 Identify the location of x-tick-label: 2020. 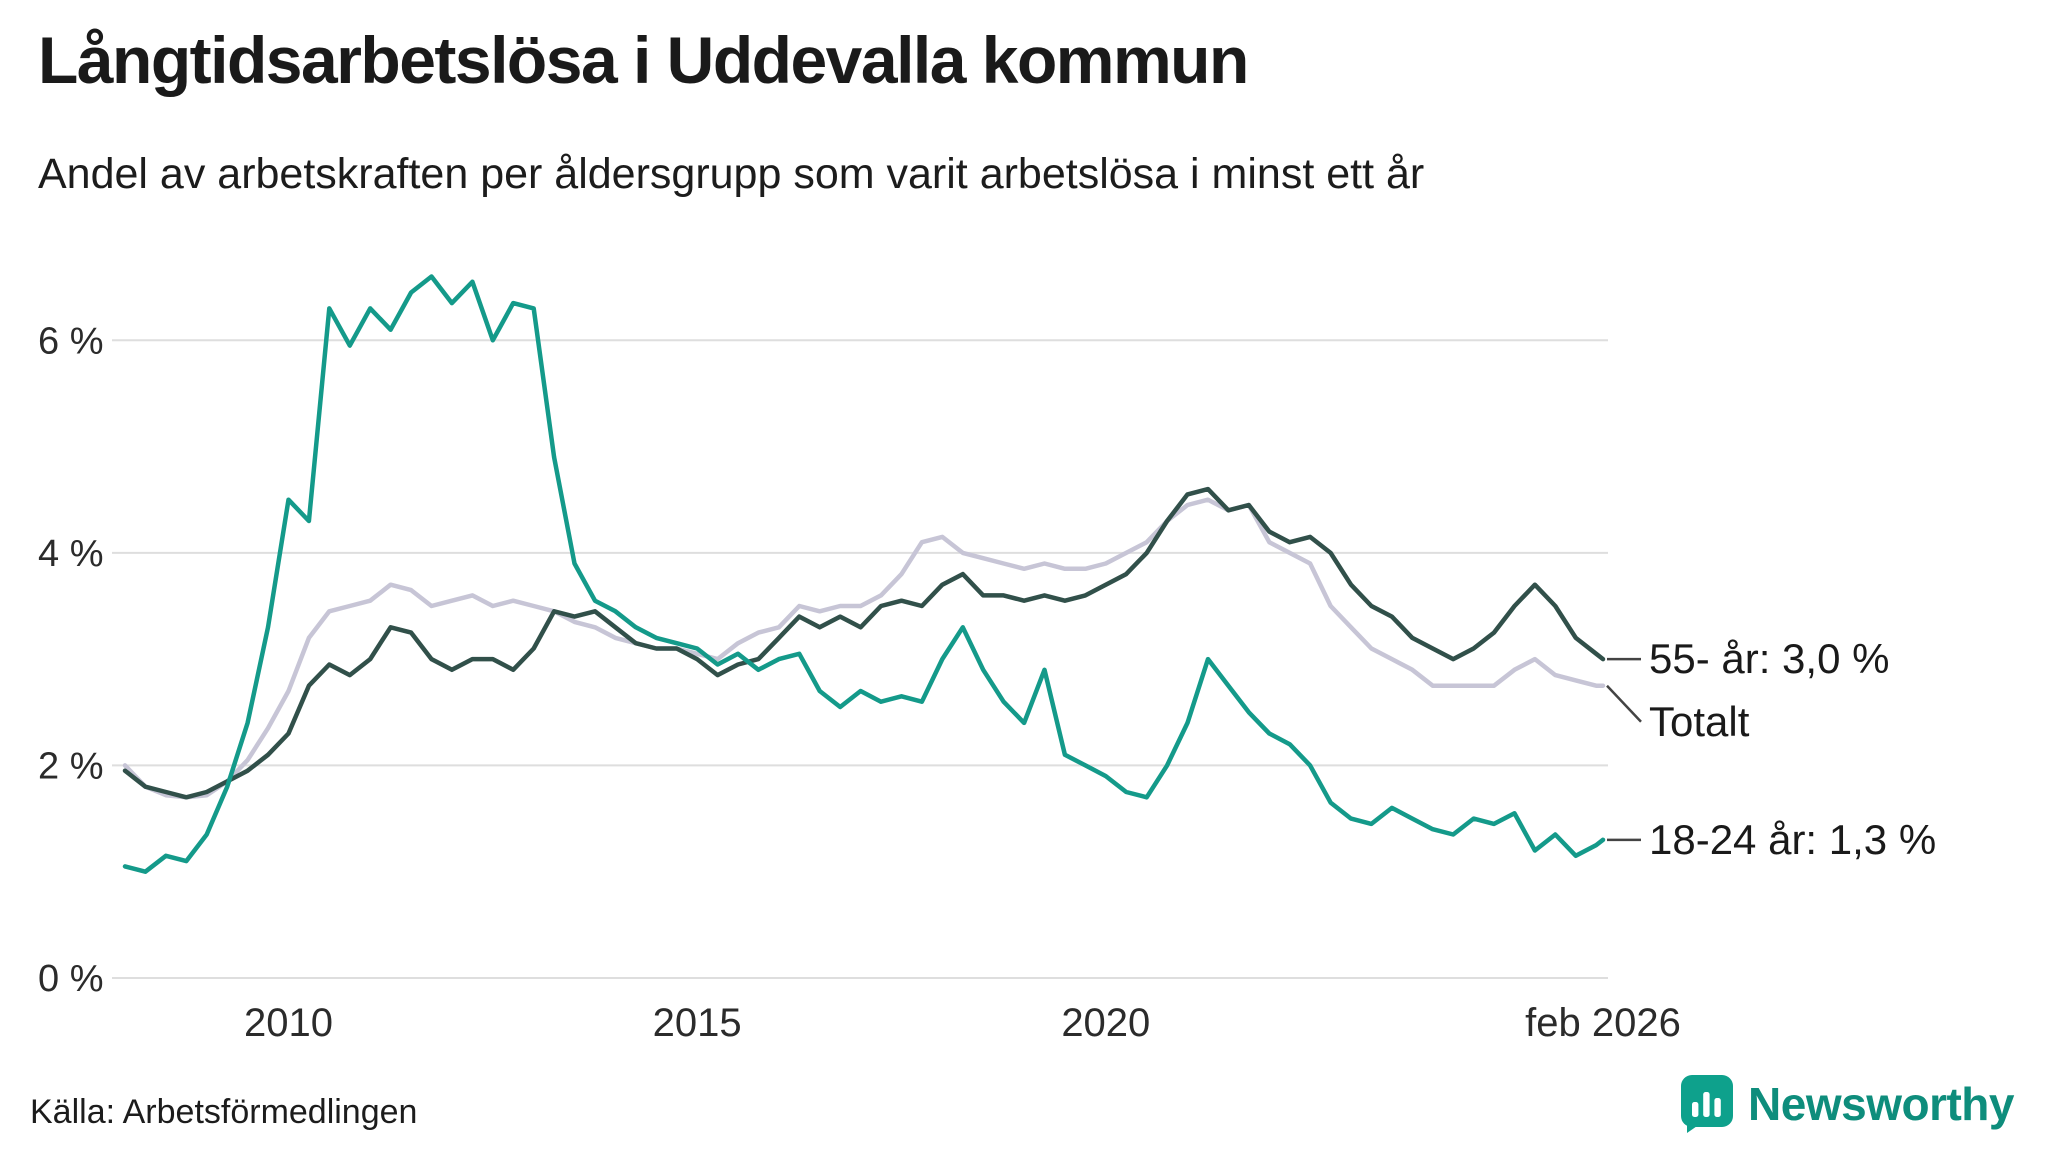
(1105, 1023).